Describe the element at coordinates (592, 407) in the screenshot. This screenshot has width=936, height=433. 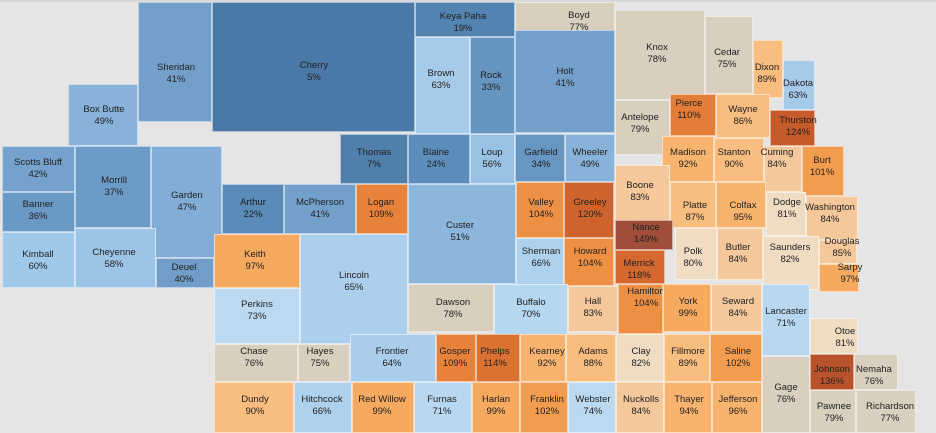
I see `county-webster` at that location.